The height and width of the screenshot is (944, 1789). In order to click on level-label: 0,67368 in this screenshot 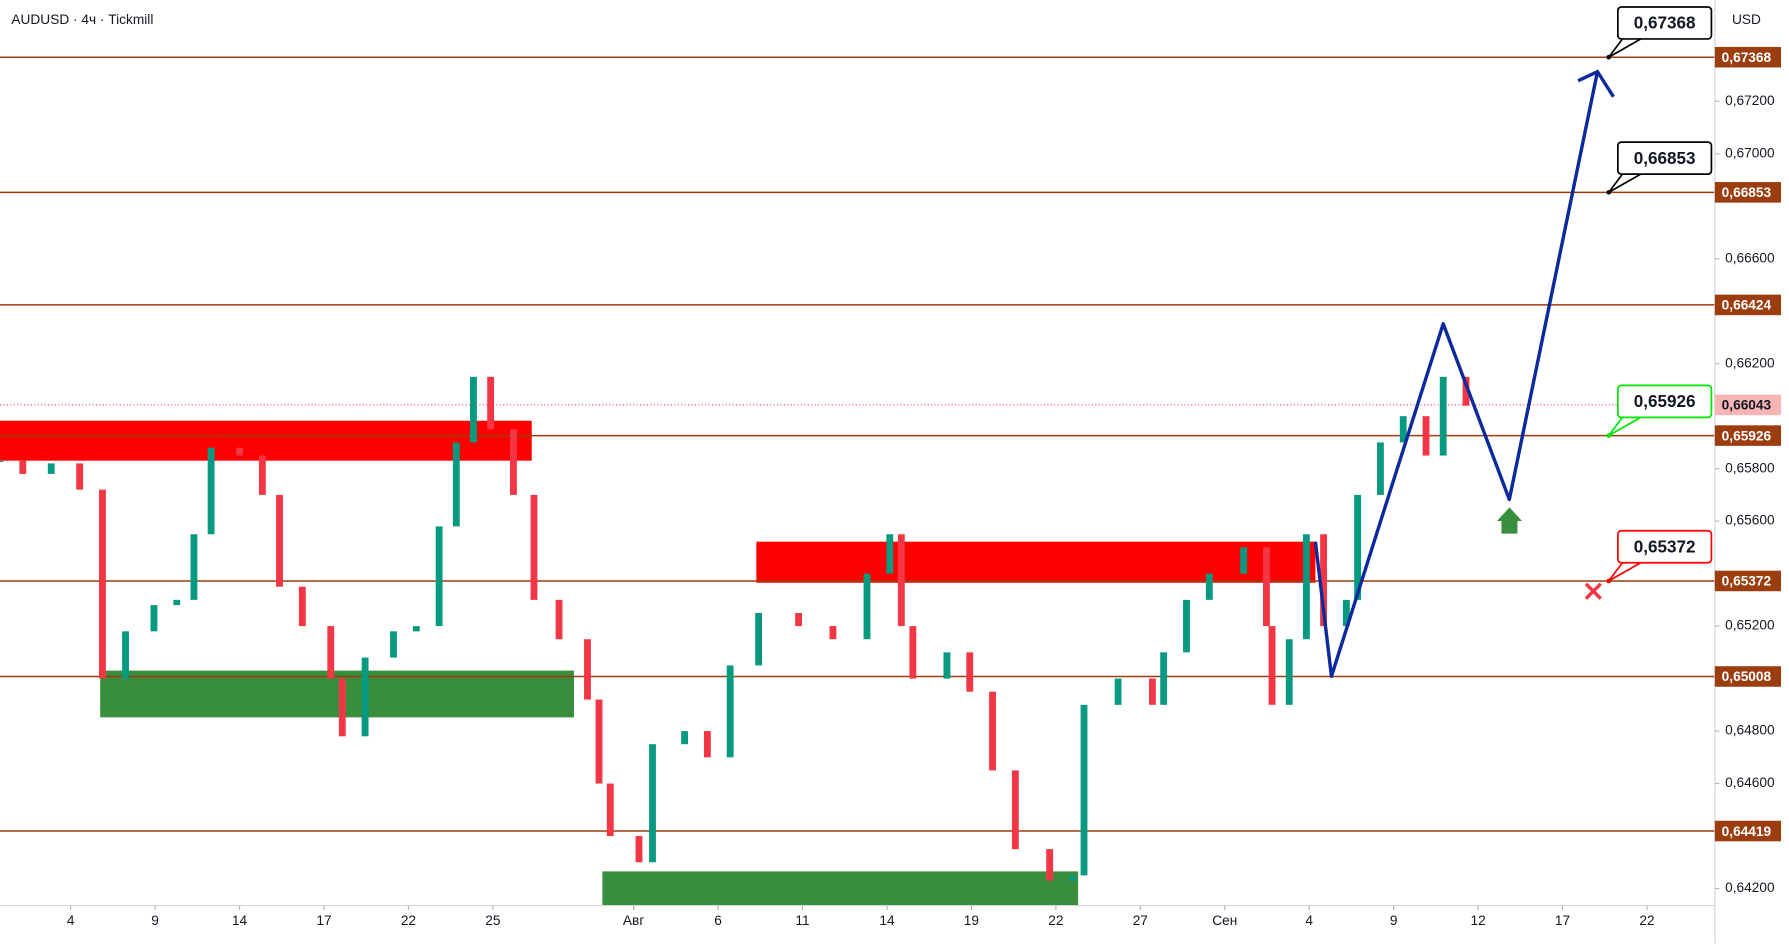, I will do `click(1747, 57)`.